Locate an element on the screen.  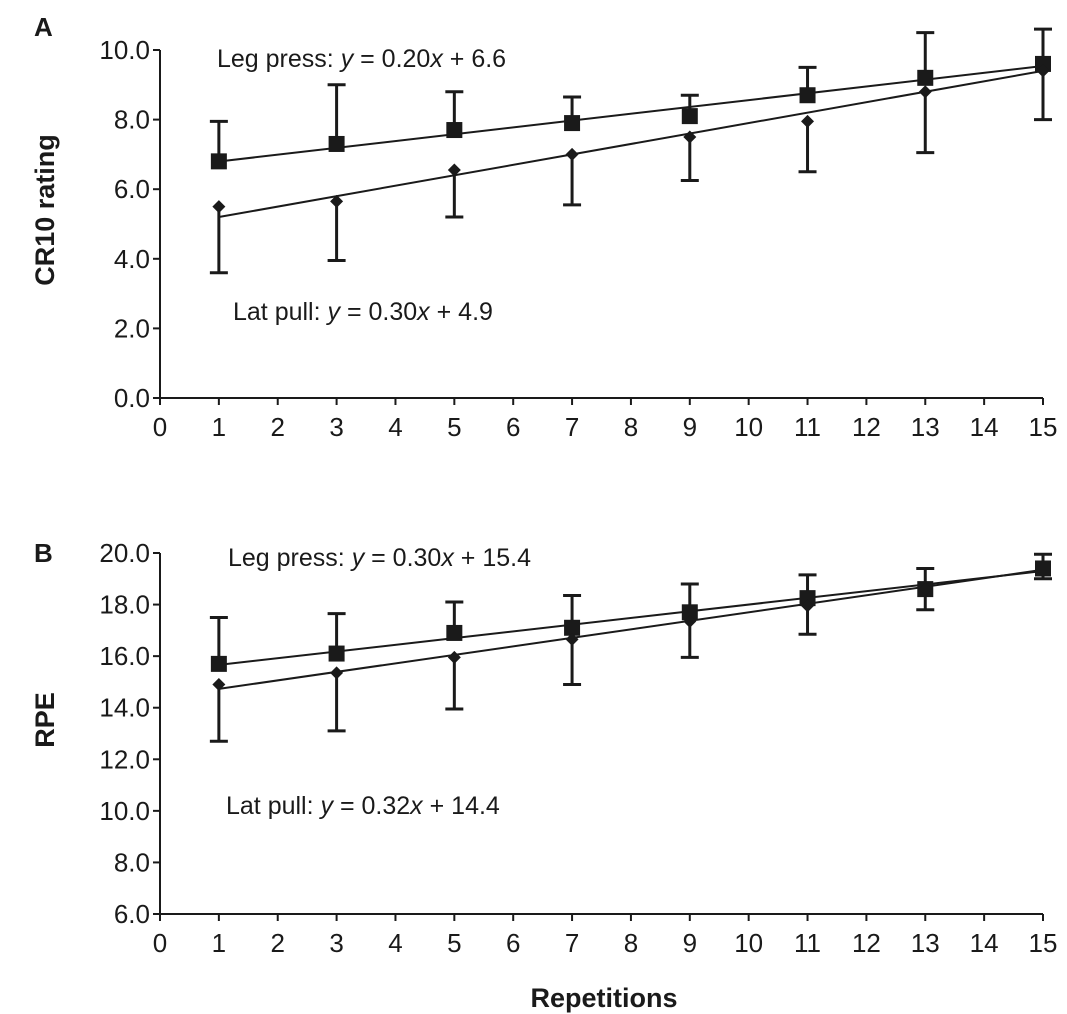
panel-a-x-tick-label: 13 is located at coordinates (925, 427).